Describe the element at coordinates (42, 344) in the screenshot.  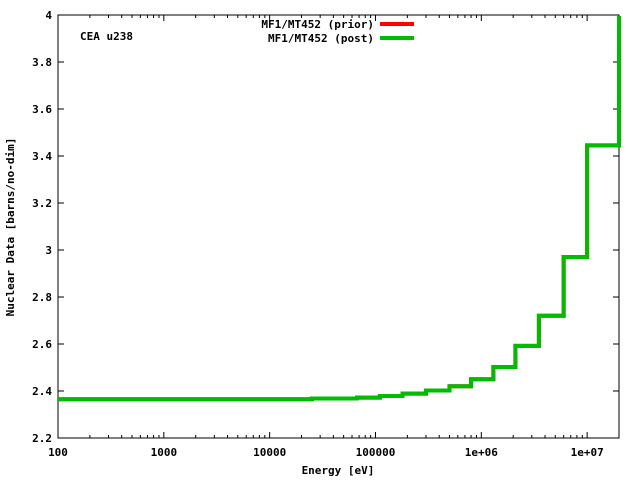
I see `y-tick-label: 2.6` at that location.